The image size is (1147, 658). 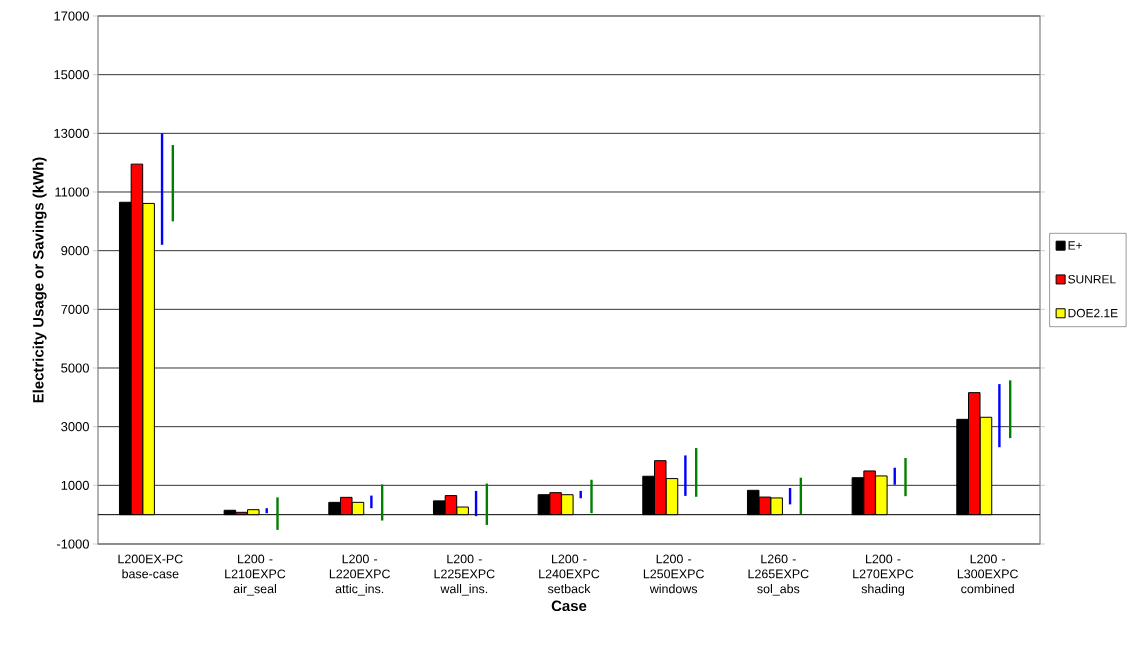 What do you see at coordinates (255, 575) in the screenshot?
I see `x-tick-label: L200 - L210EXPC air_seal` at bounding box center [255, 575].